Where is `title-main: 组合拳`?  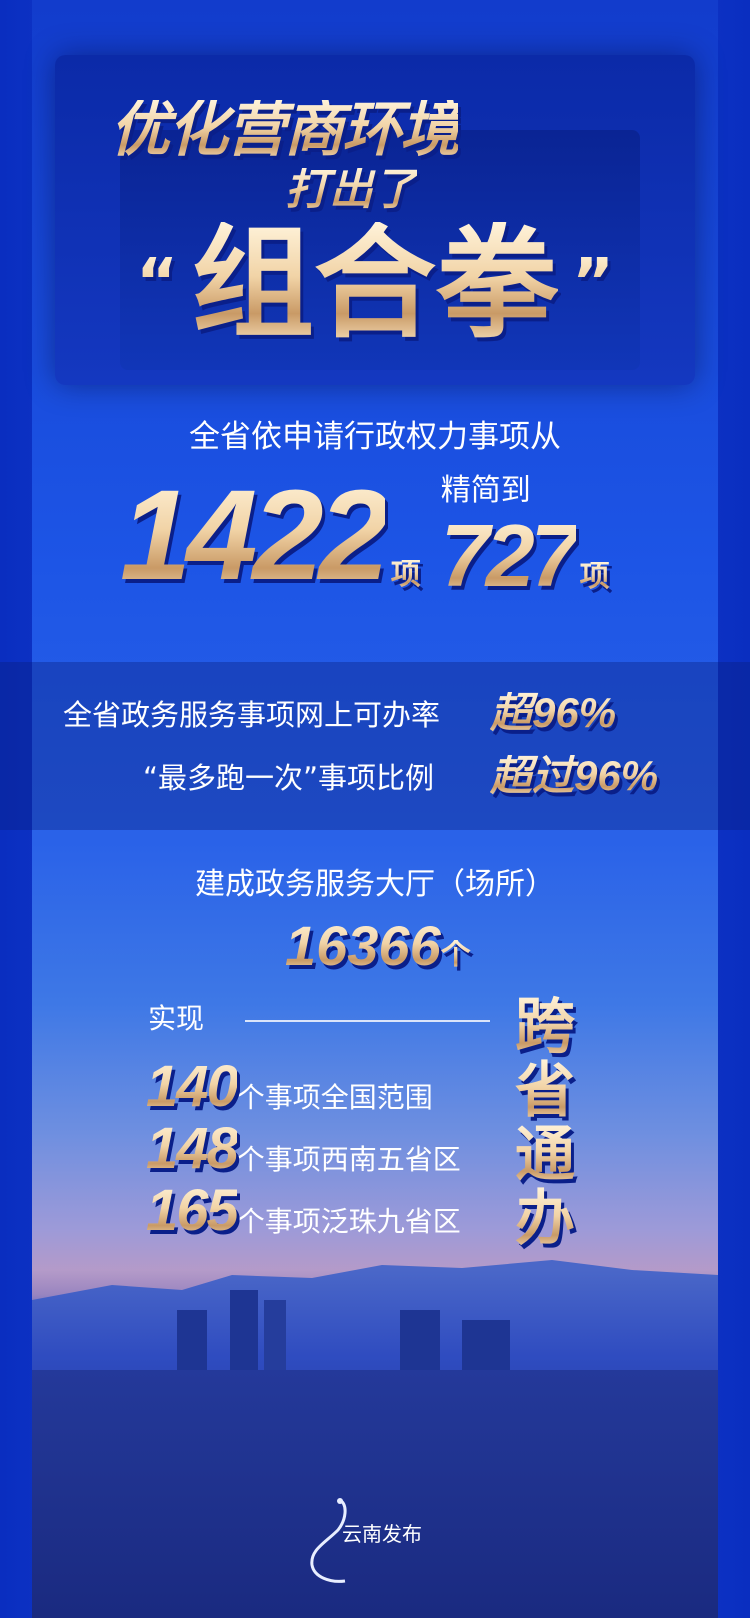 title-main: 组合拳 is located at coordinates (375, 283).